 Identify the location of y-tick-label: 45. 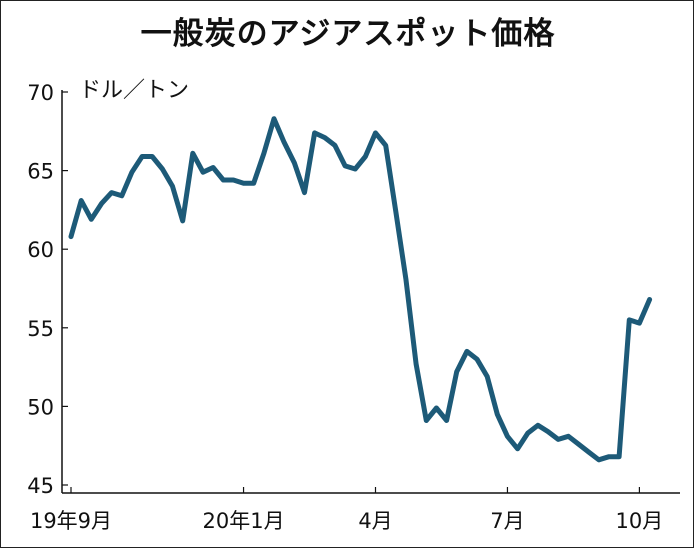
(40, 486).